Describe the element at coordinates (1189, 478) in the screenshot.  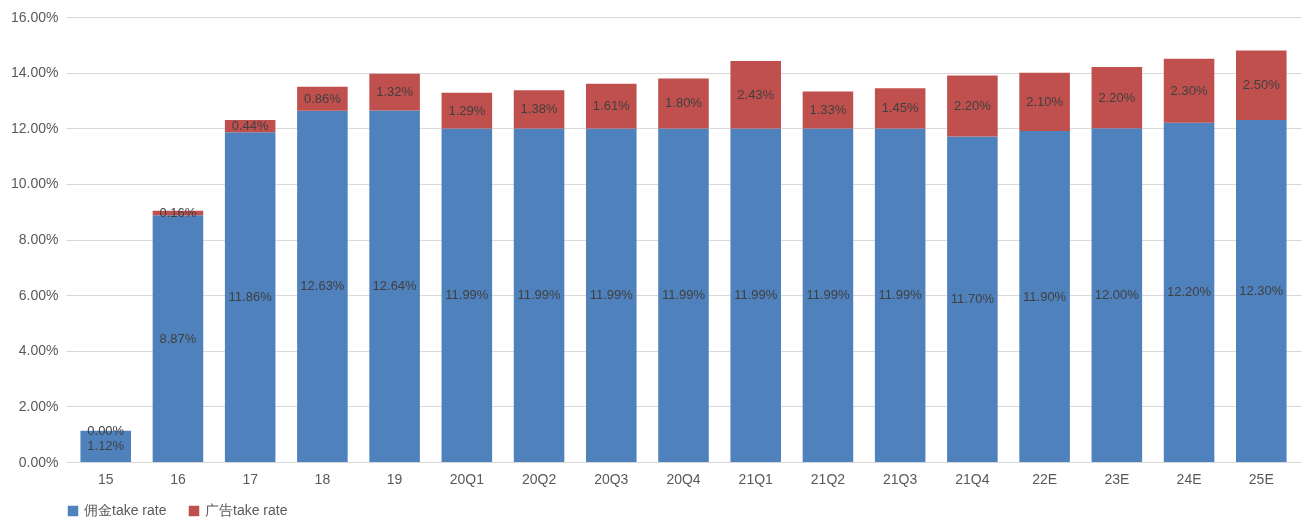
I see `x-tick-label: 24E` at that location.